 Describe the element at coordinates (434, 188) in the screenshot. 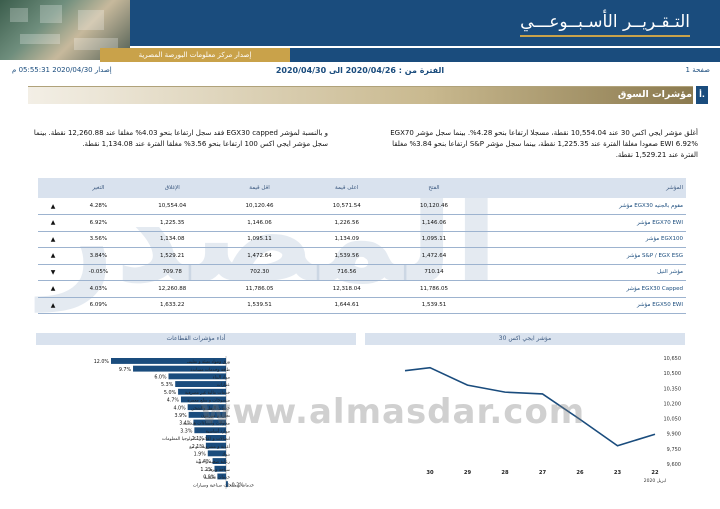

I see `col-open: الفتح` at that location.